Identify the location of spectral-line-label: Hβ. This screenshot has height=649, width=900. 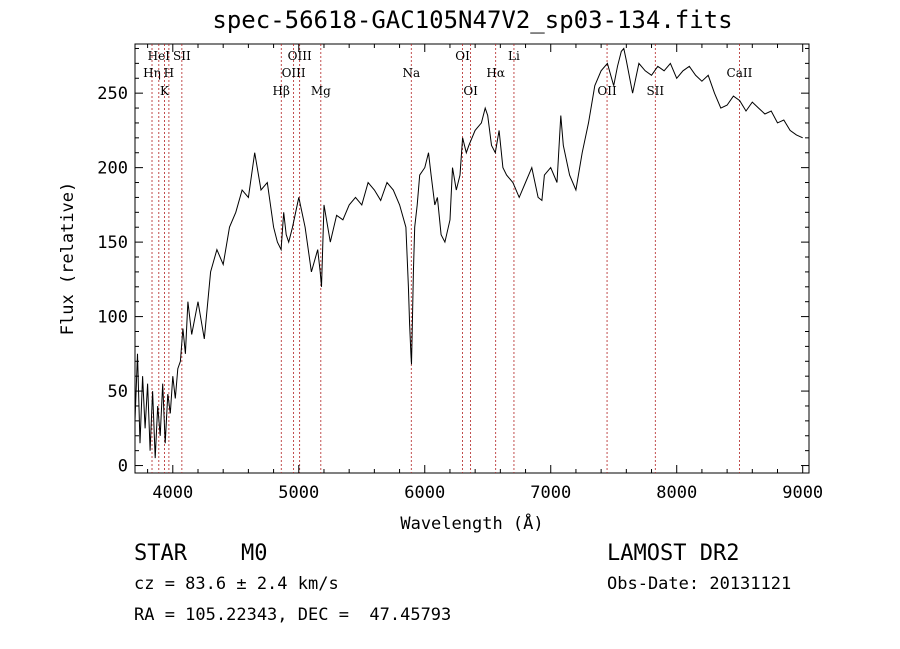
(281, 91).